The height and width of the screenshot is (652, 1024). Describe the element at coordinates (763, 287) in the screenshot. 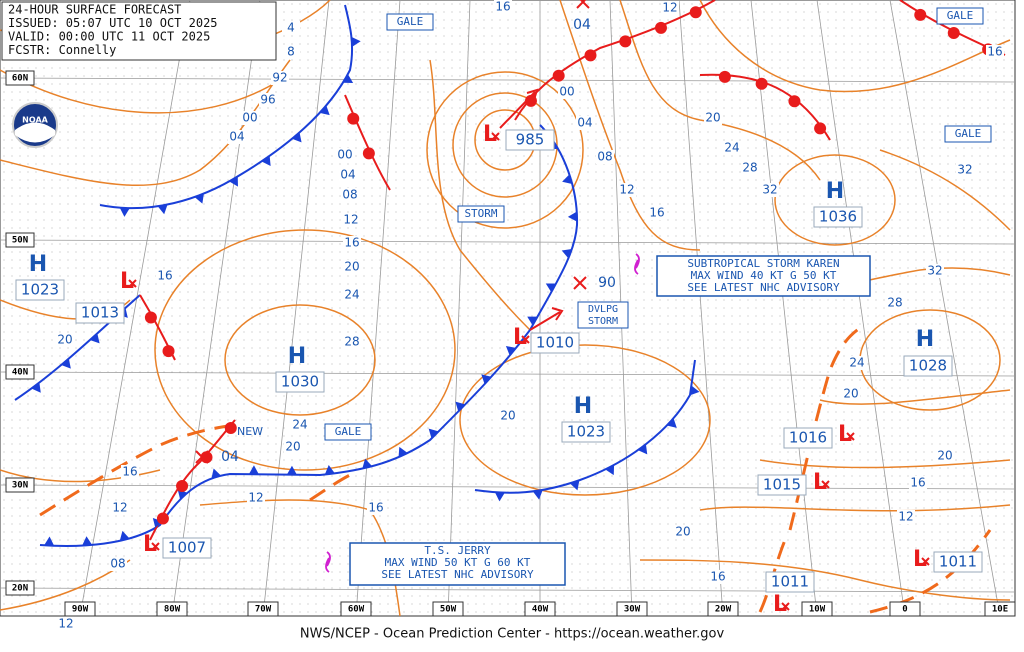

I see `advisory-line: SEE LATEST NHC ADVISORY` at that location.